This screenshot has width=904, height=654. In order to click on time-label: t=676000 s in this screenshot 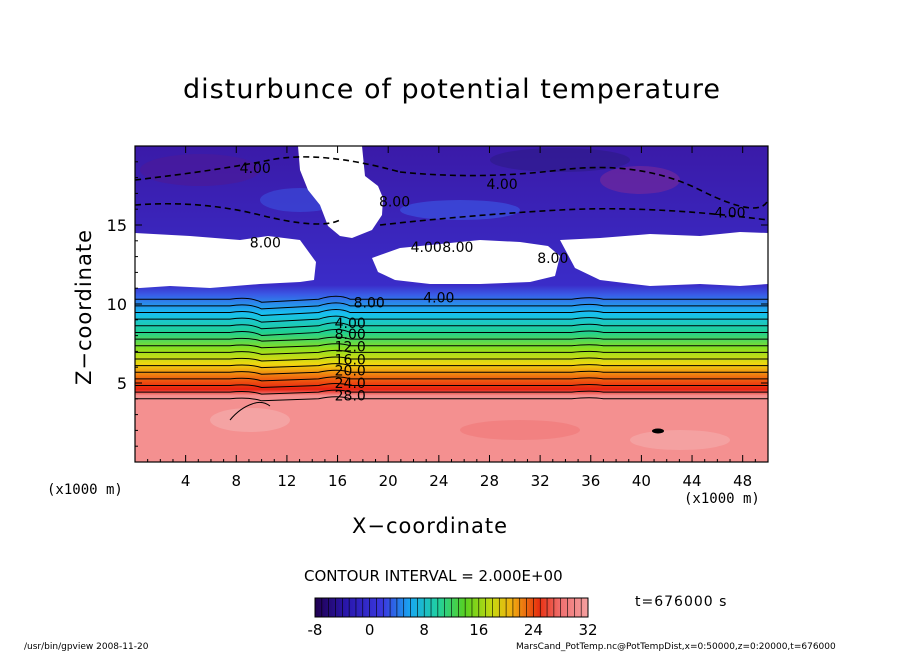, I will do `click(681, 602)`.